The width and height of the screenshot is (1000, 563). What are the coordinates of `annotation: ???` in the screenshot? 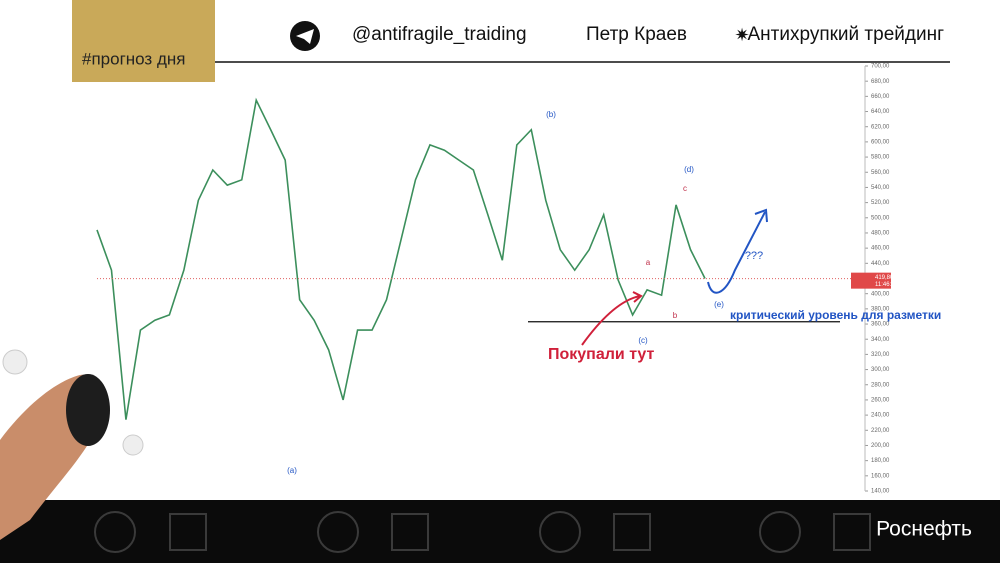 It's located at (754, 256).